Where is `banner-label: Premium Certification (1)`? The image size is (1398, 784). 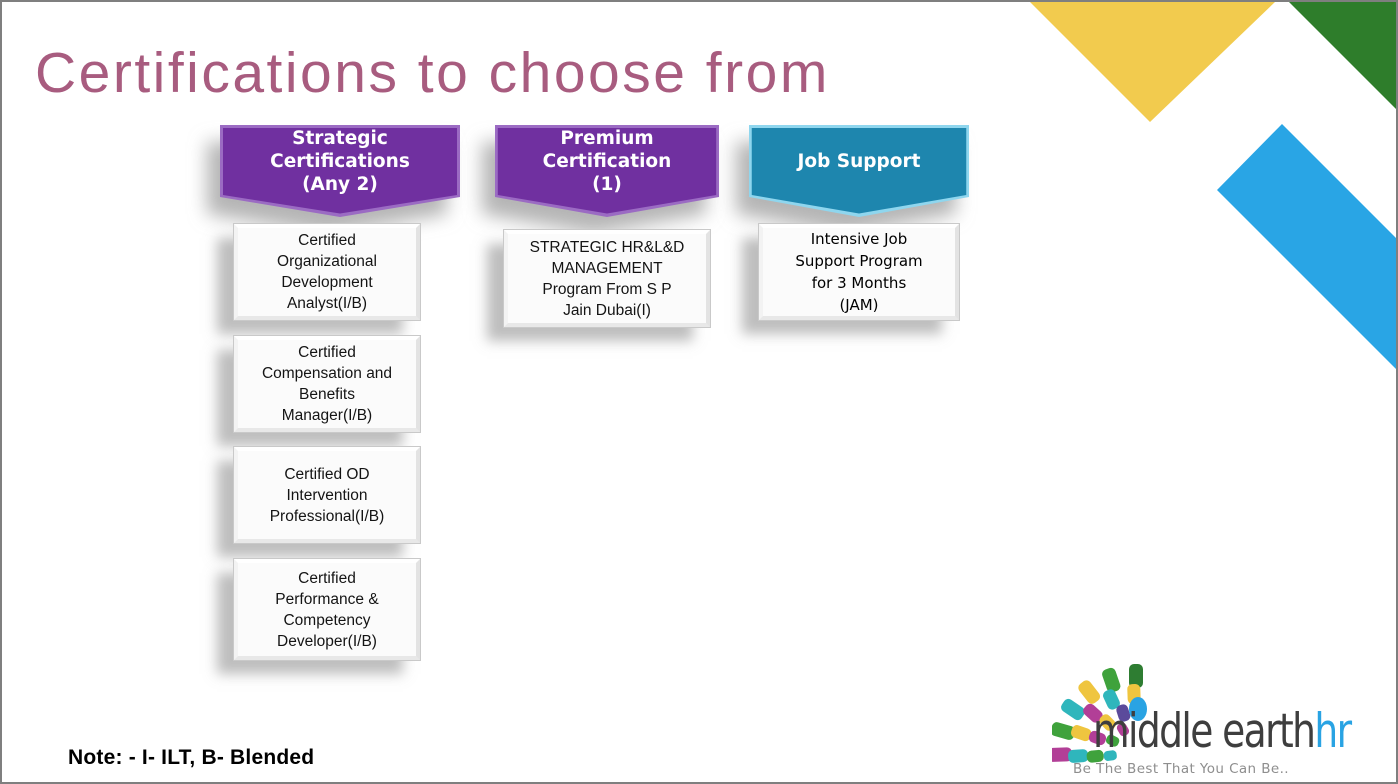 banner-label: Premium Certification (1) is located at coordinates (607, 161).